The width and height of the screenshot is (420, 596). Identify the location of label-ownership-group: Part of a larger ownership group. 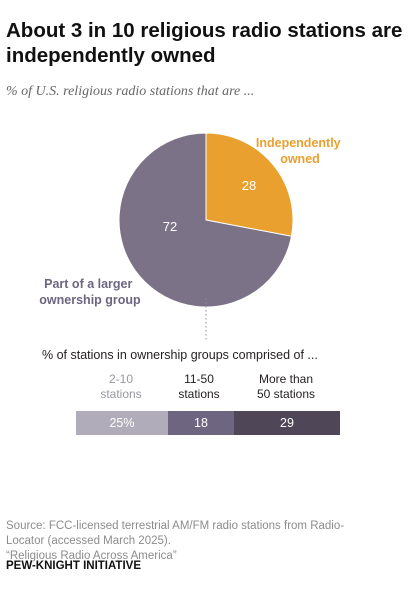
(90, 292).